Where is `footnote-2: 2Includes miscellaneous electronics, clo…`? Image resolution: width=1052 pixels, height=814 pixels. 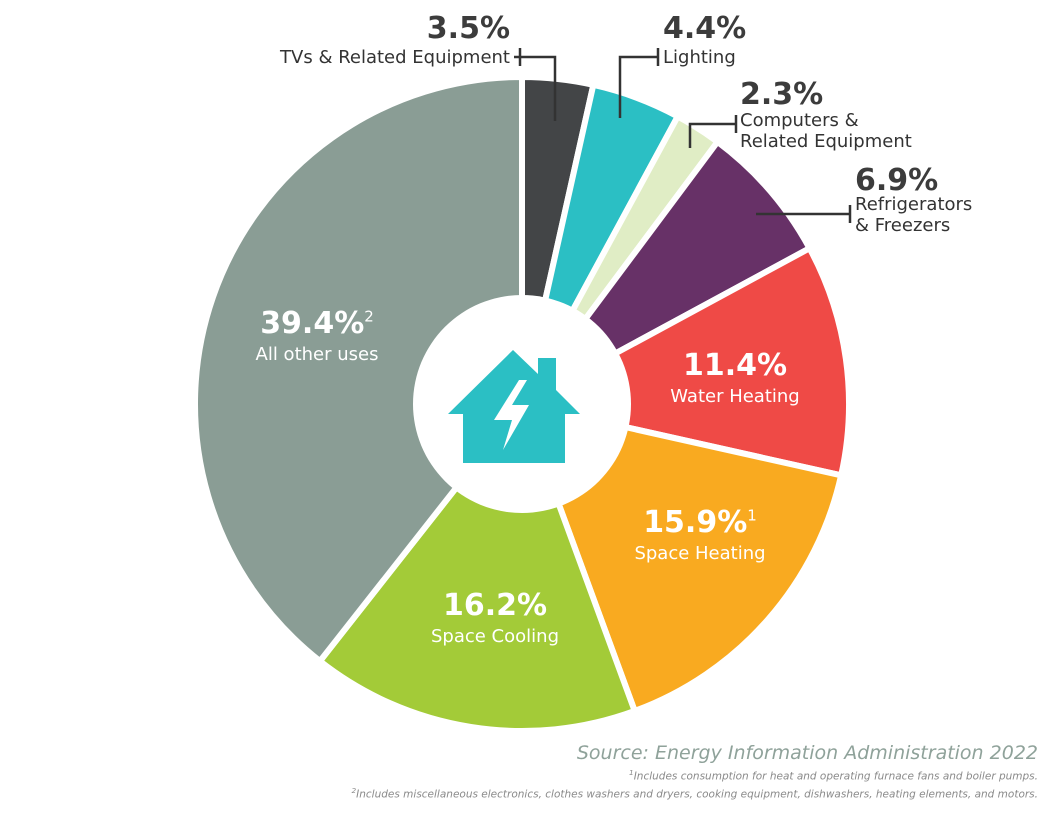 footnote-2: 2Includes miscellaneous electronics, clo… is located at coordinates (694, 793).